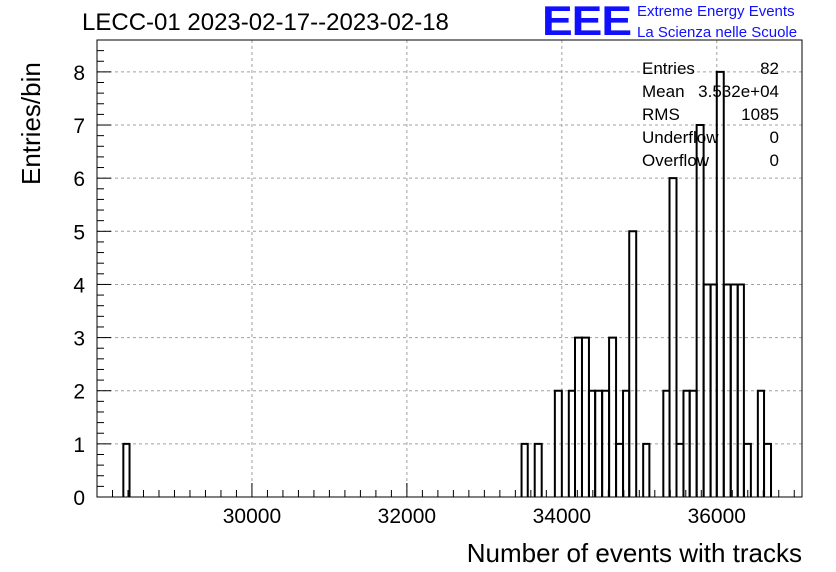 This screenshot has width=836, height=572. What do you see at coordinates (634, 553) in the screenshot?
I see `x-axis-label: Number of events with tracks` at bounding box center [634, 553].